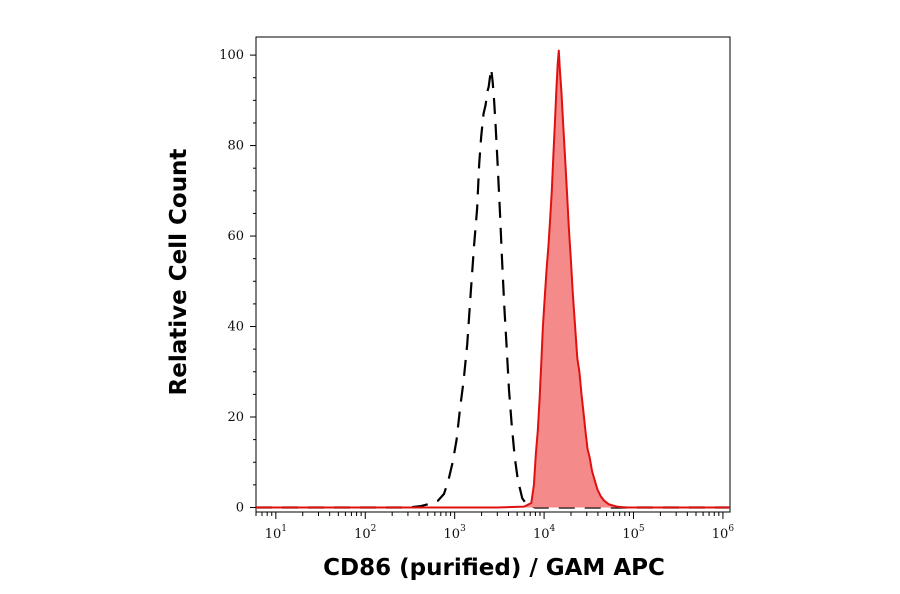 The image size is (900, 594). Describe the element at coordinates (235, 327) in the screenshot. I see `y-tick-label: 40` at that location.